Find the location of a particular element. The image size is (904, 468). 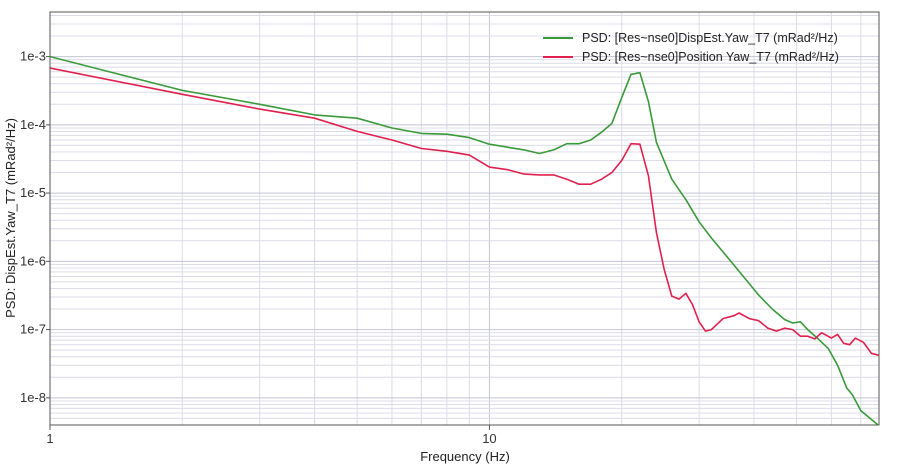

legend-item-1: PSD: [Res~nse0]DispEst.Yaw_T7 (mRad²/Hz) is located at coordinates (690, 38).